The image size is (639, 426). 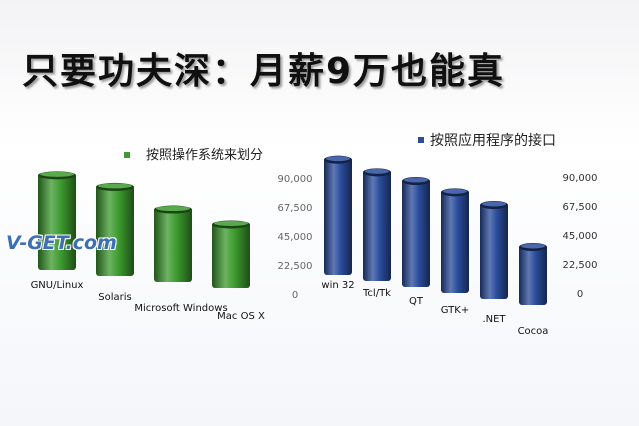 What do you see at coordinates (435, 230) in the screenshot?
I see `bars-api` at bounding box center [435, 230].